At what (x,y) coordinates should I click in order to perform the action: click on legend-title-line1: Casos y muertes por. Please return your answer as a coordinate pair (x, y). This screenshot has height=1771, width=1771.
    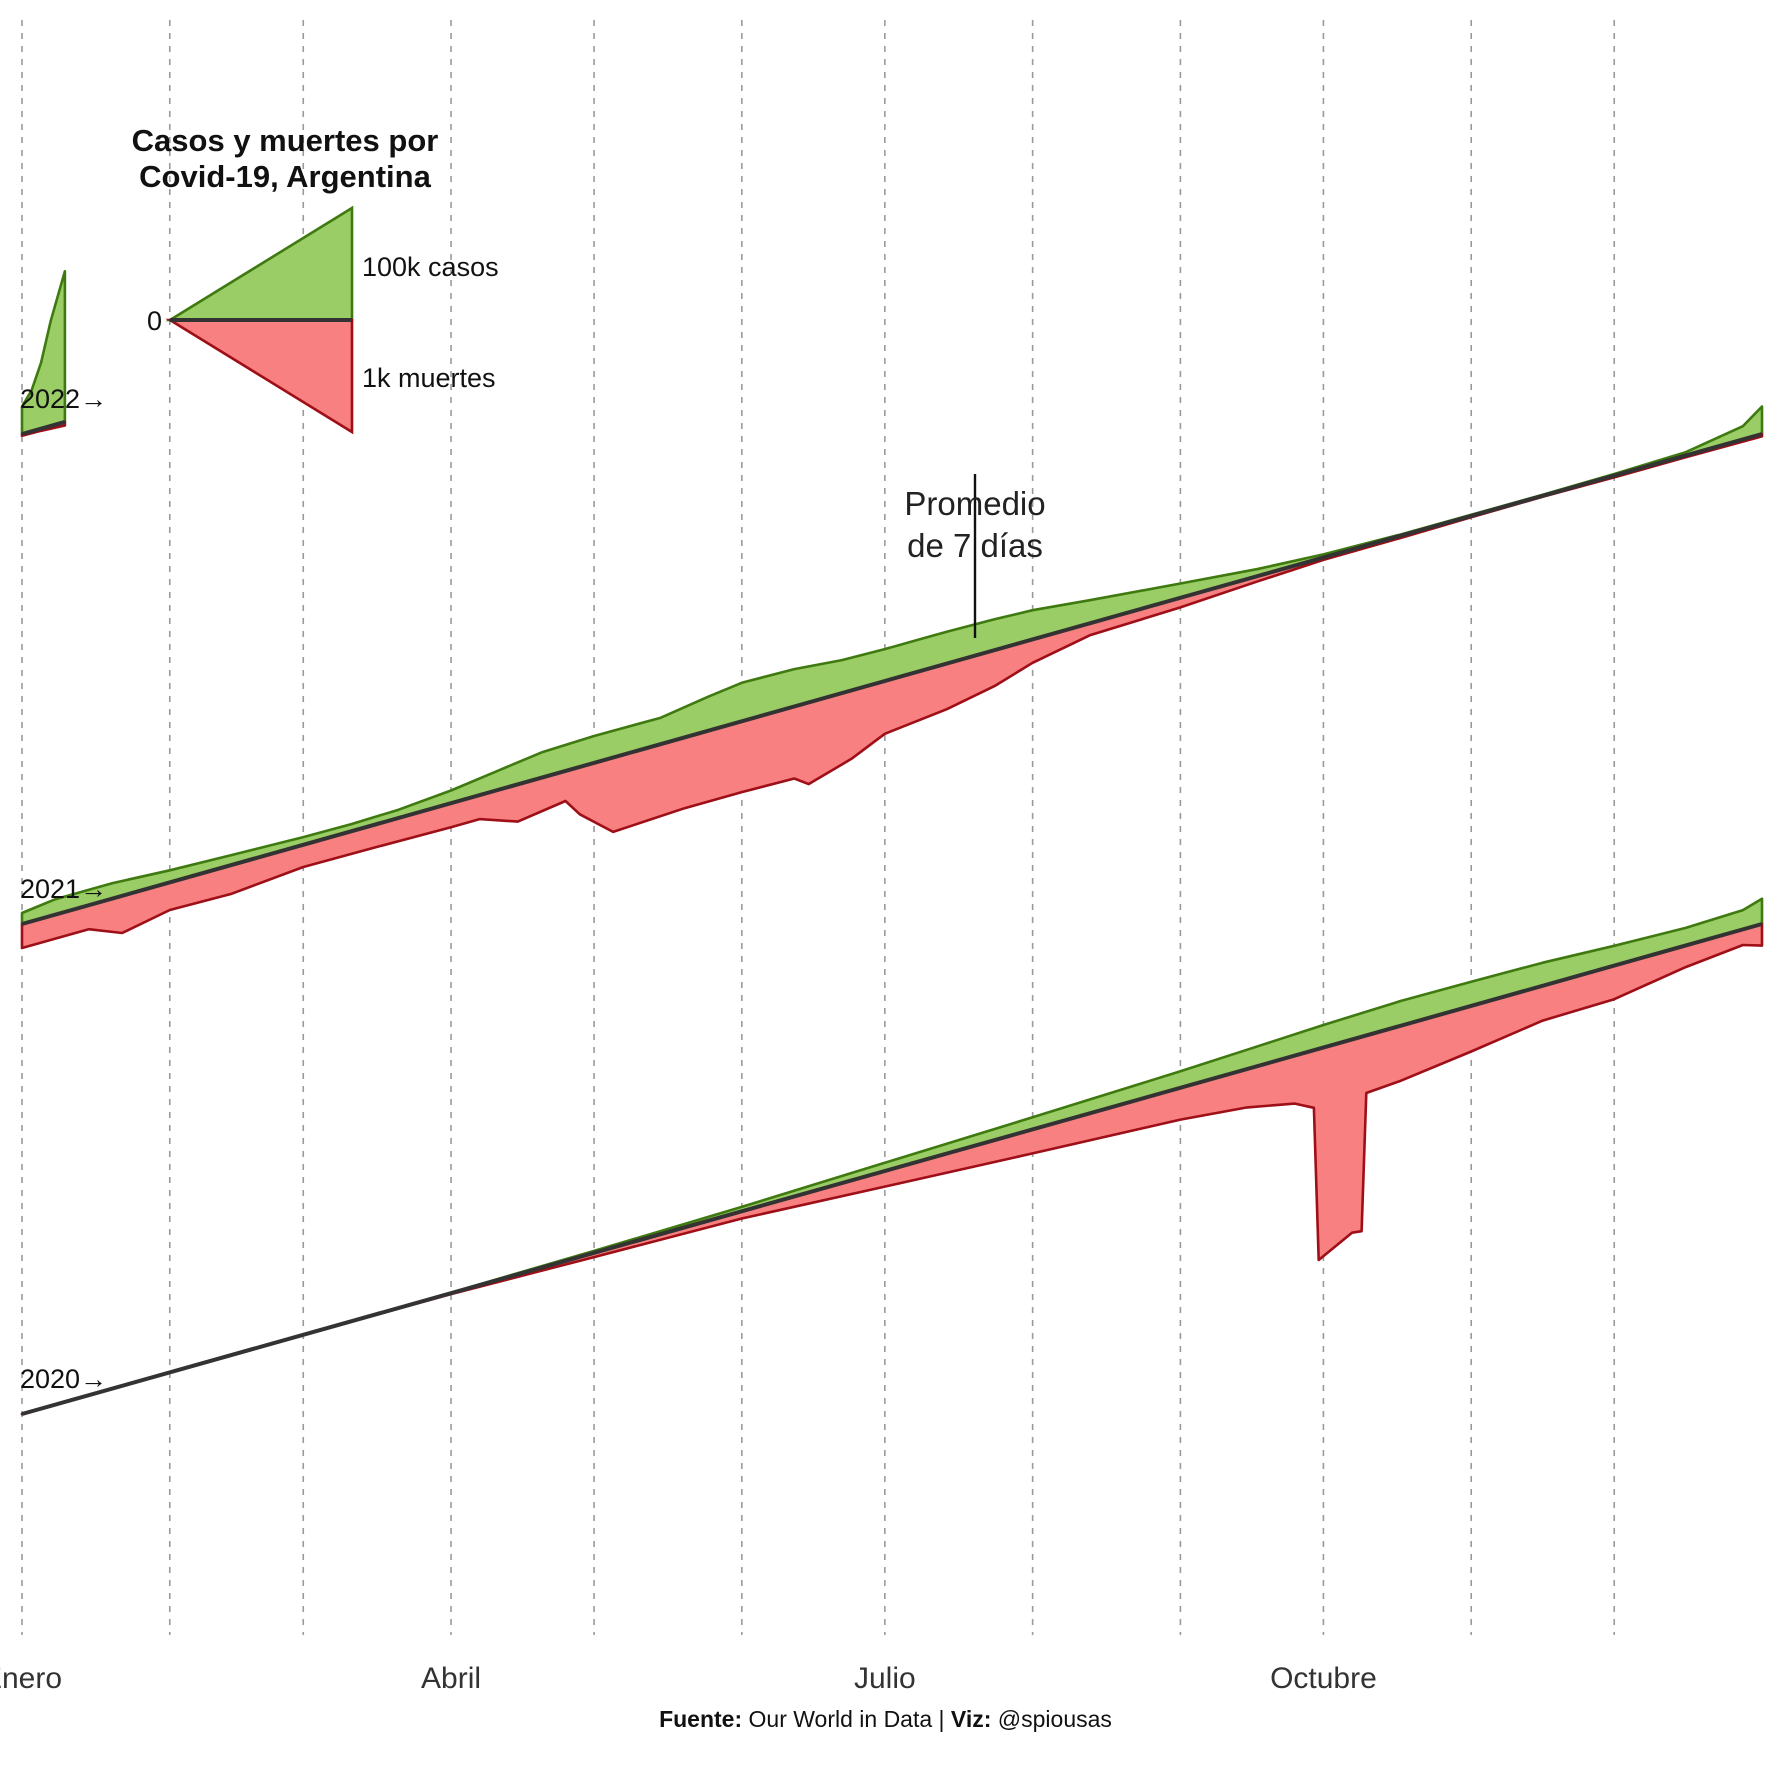
    Looking at the image, I should click on (285, 140).